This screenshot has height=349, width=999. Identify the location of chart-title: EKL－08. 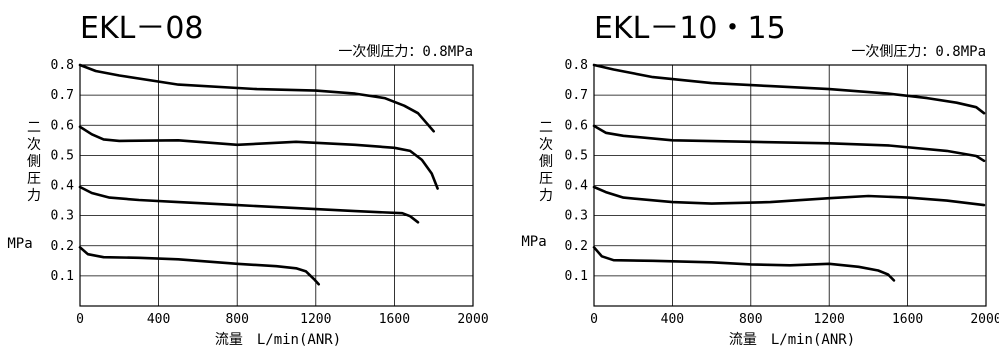
(142, 28).